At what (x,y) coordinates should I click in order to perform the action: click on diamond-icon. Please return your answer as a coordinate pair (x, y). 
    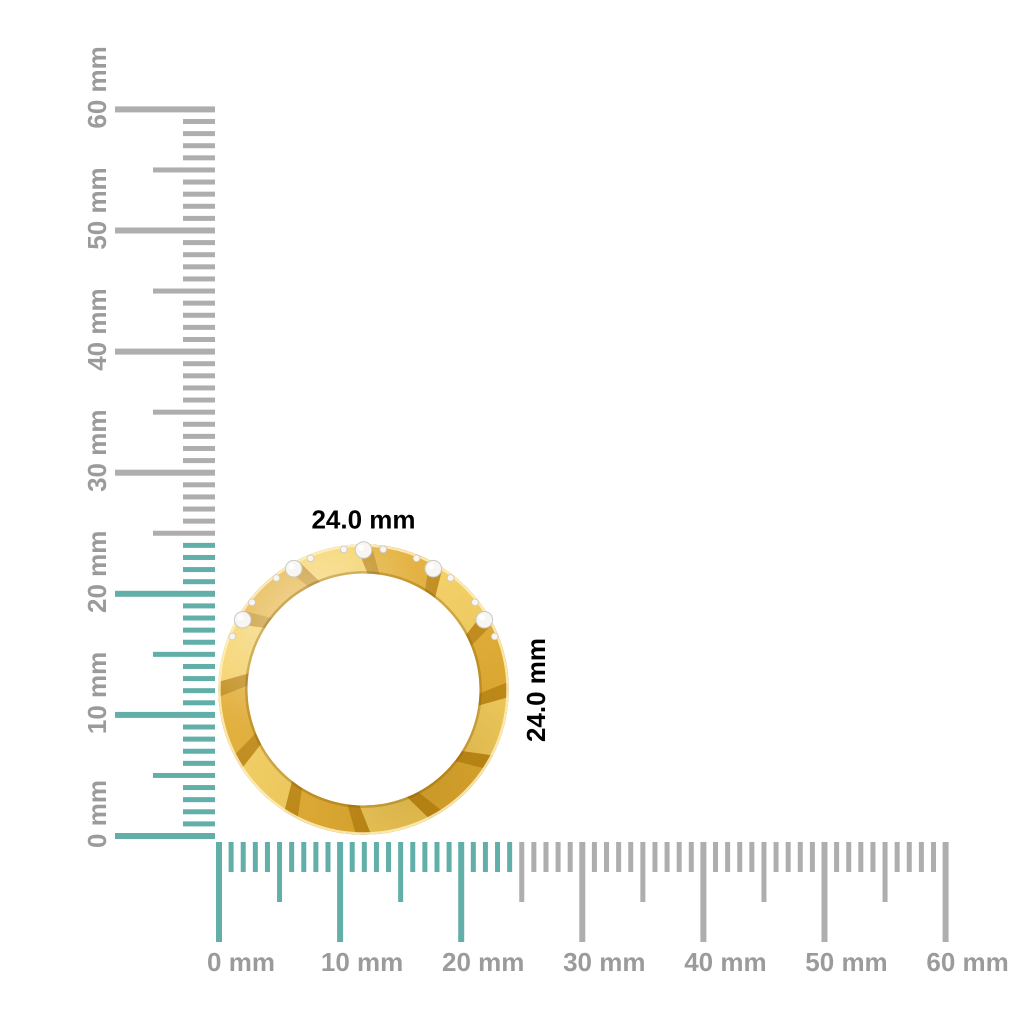
    Looking at the image, I should click on (433, 568).